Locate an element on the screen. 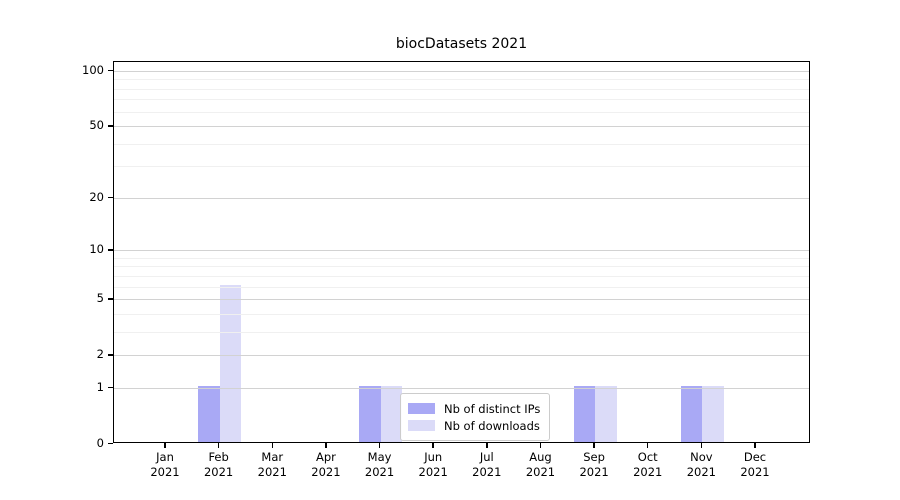 The width and height of the screenshot is (900, 500). ytick-label-100: 100 is located at coordinates (93, 70).